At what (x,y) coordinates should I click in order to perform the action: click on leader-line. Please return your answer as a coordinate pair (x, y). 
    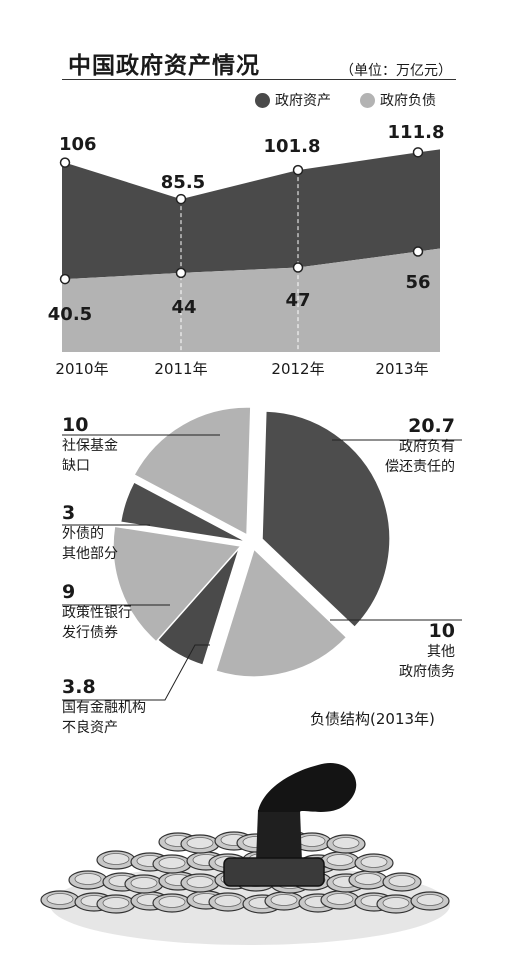
    Looking at the image, I should click on (136, 672).